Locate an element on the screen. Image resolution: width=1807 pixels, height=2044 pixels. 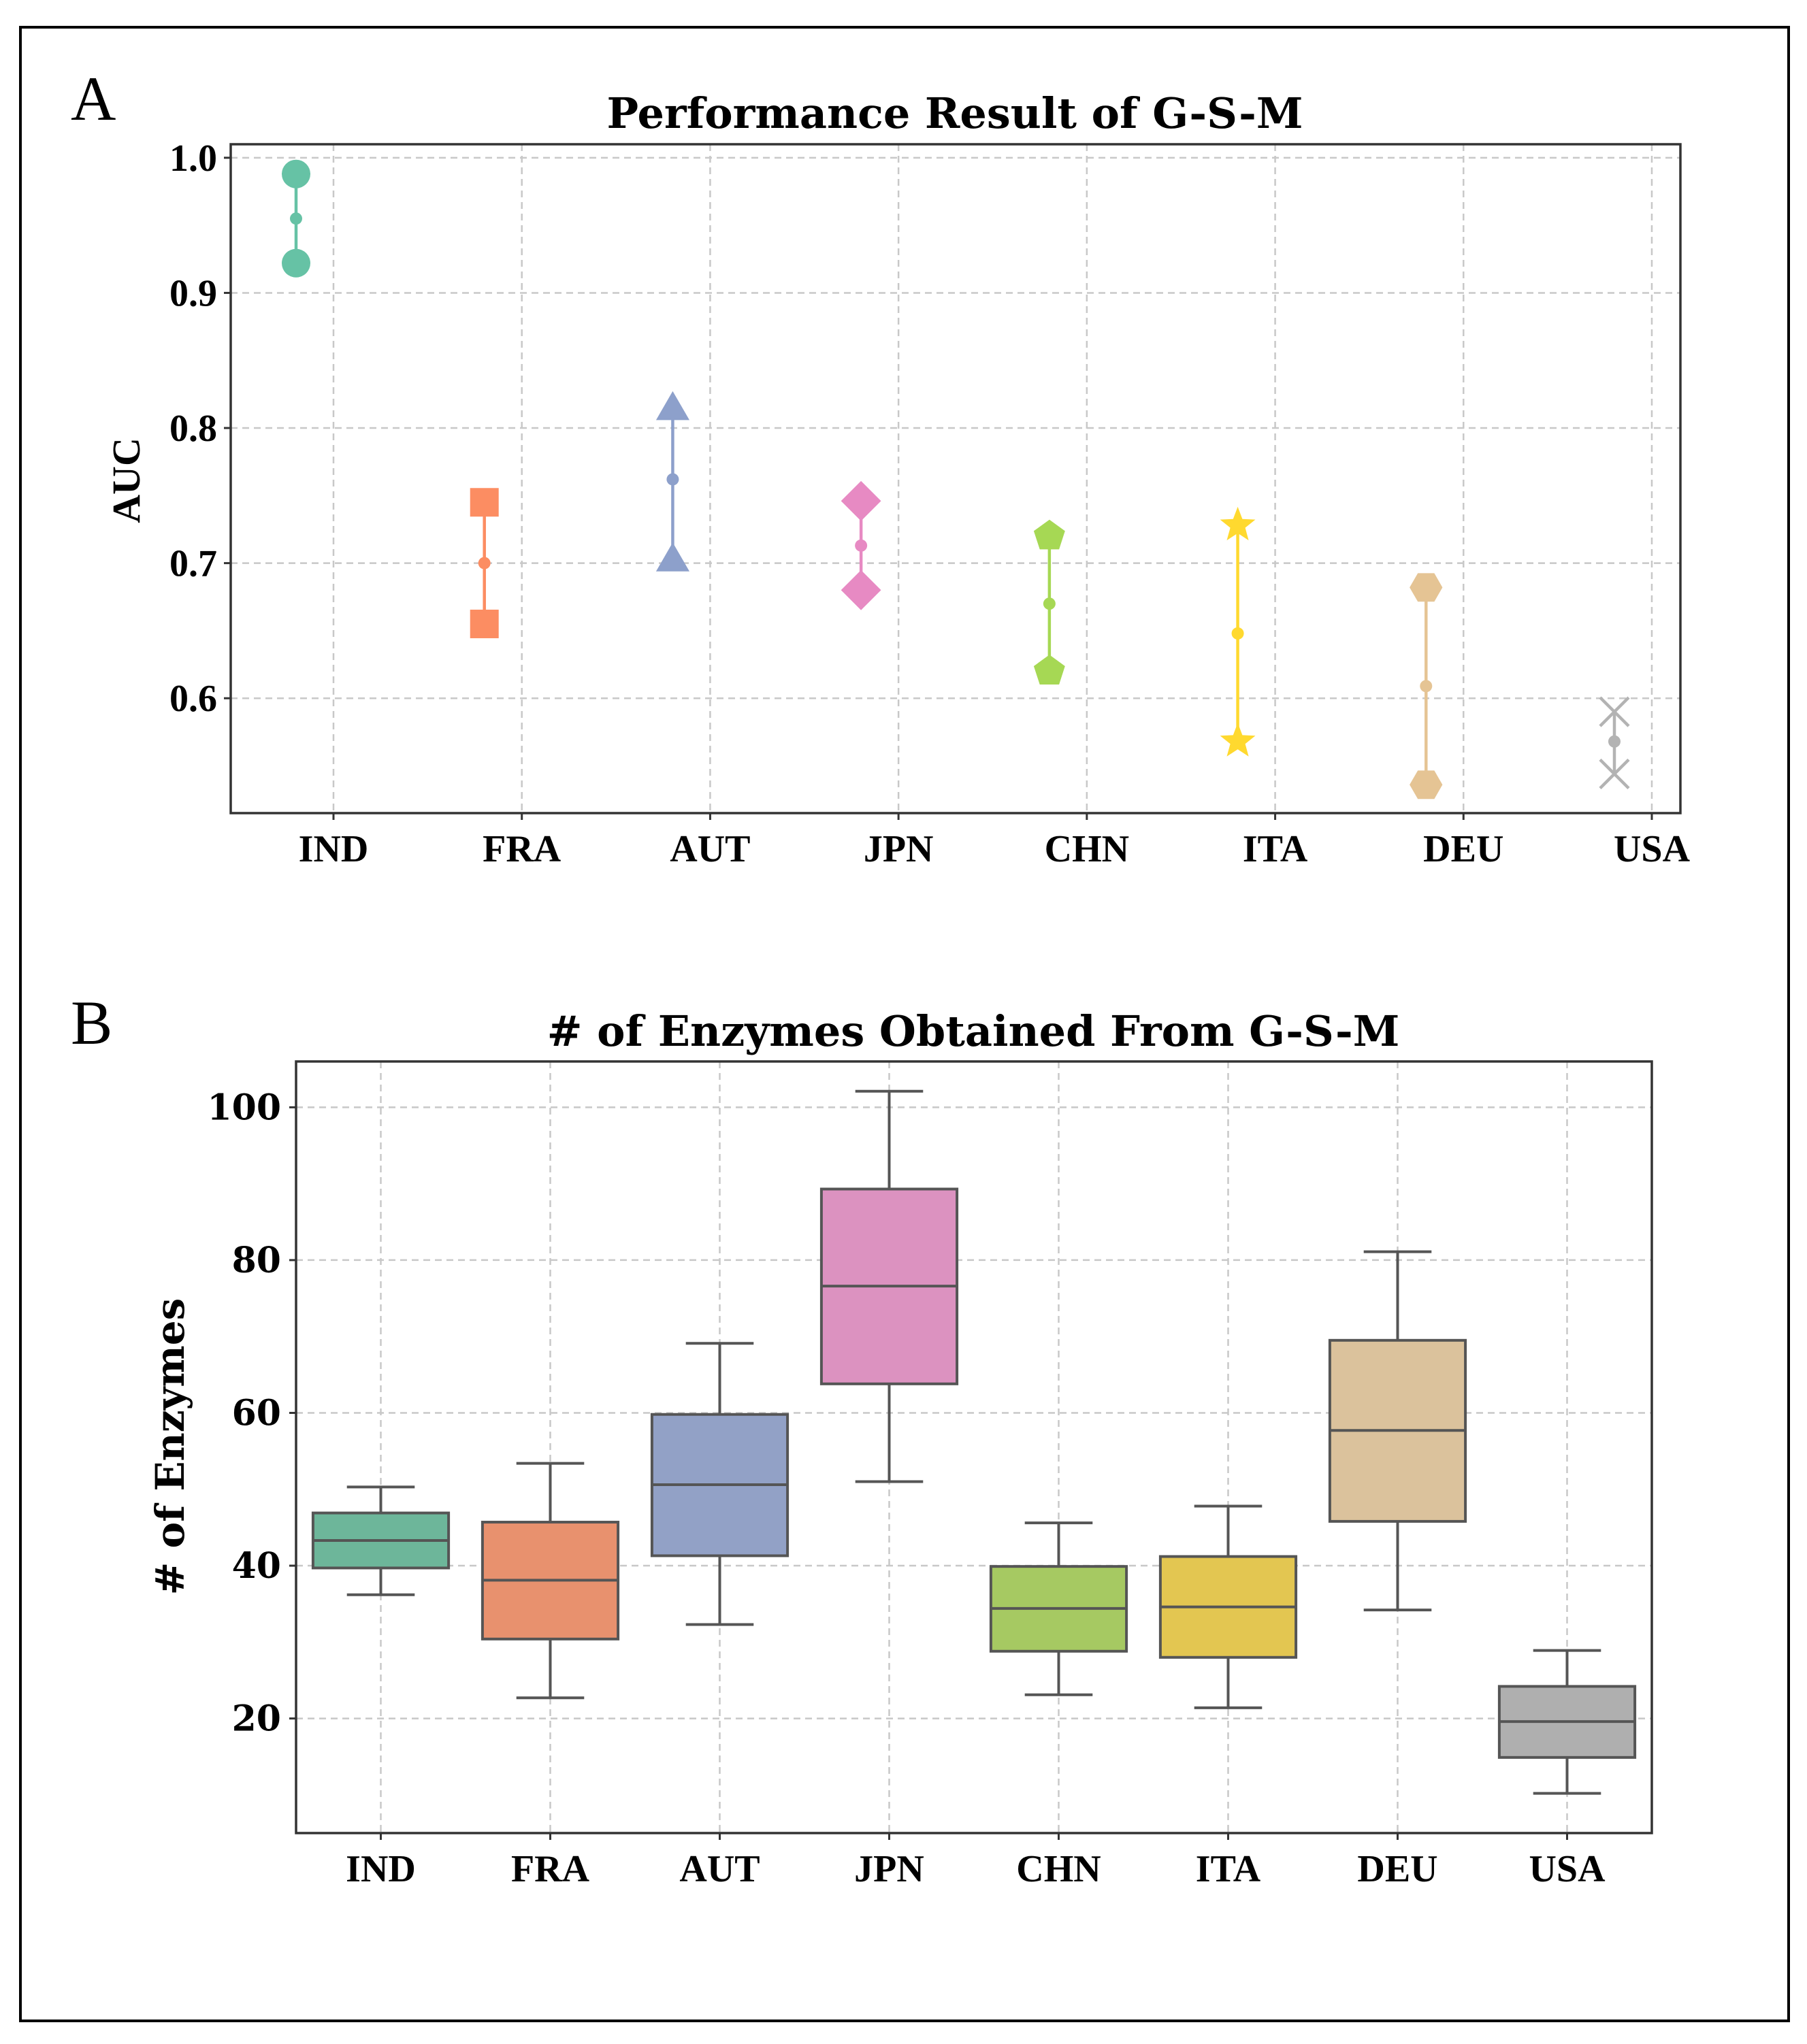
panel-b-box-group-fra is located at coordinates (550, 1581).